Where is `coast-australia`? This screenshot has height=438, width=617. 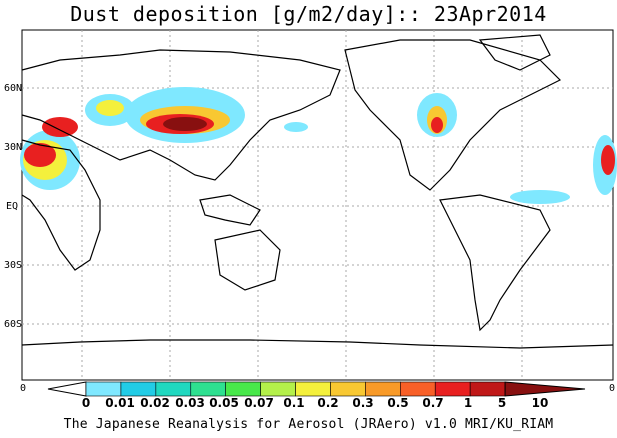 coast-australia is located at coordinates (247, 260).